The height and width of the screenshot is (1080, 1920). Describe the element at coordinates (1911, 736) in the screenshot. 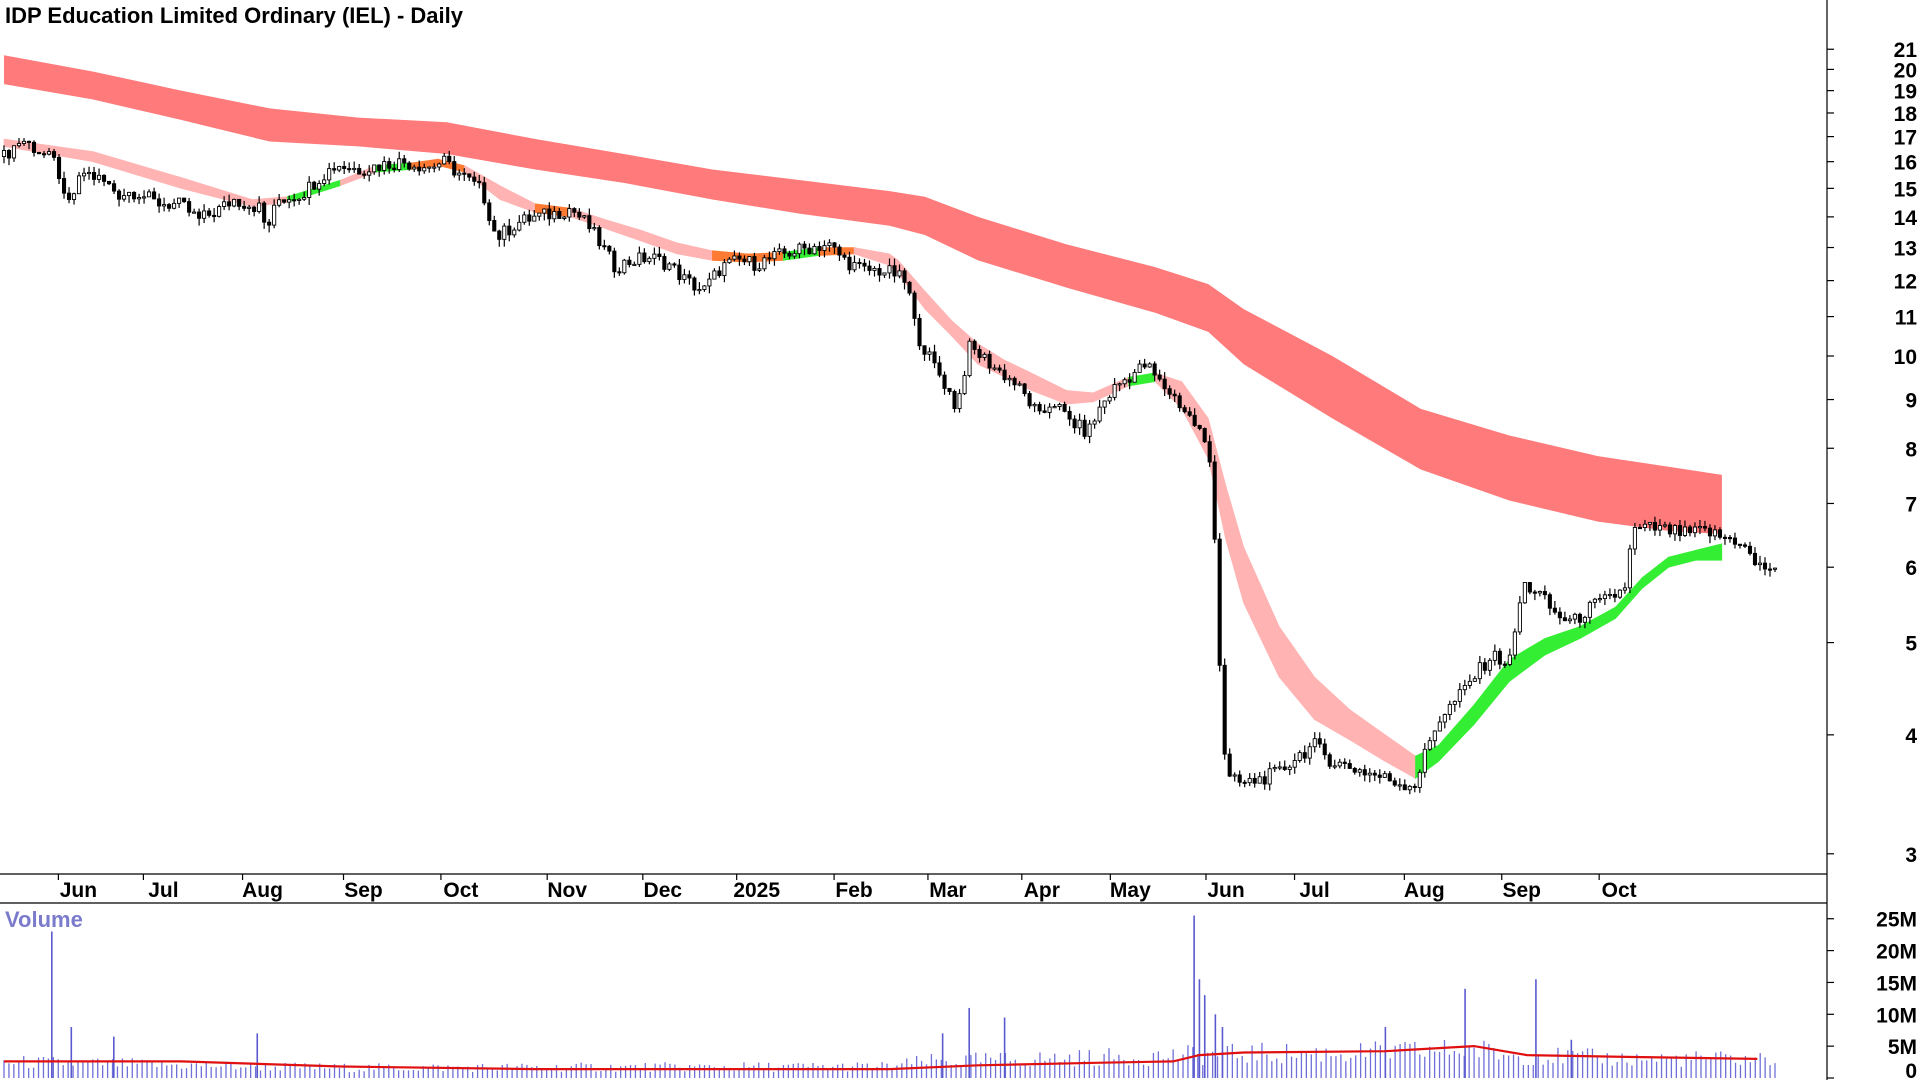

I see `price-tick-label: 4` at that location.